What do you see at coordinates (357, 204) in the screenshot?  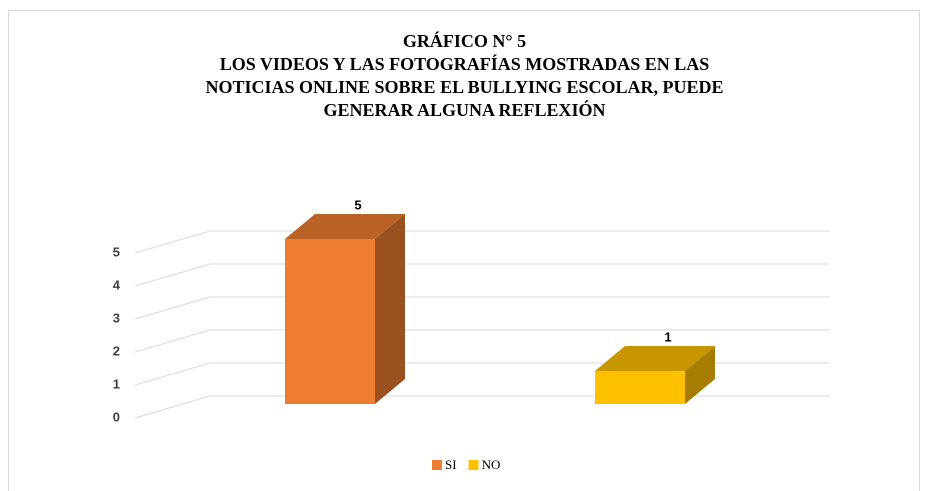 I see `data-label: 5` at bounding box center [357, 204].